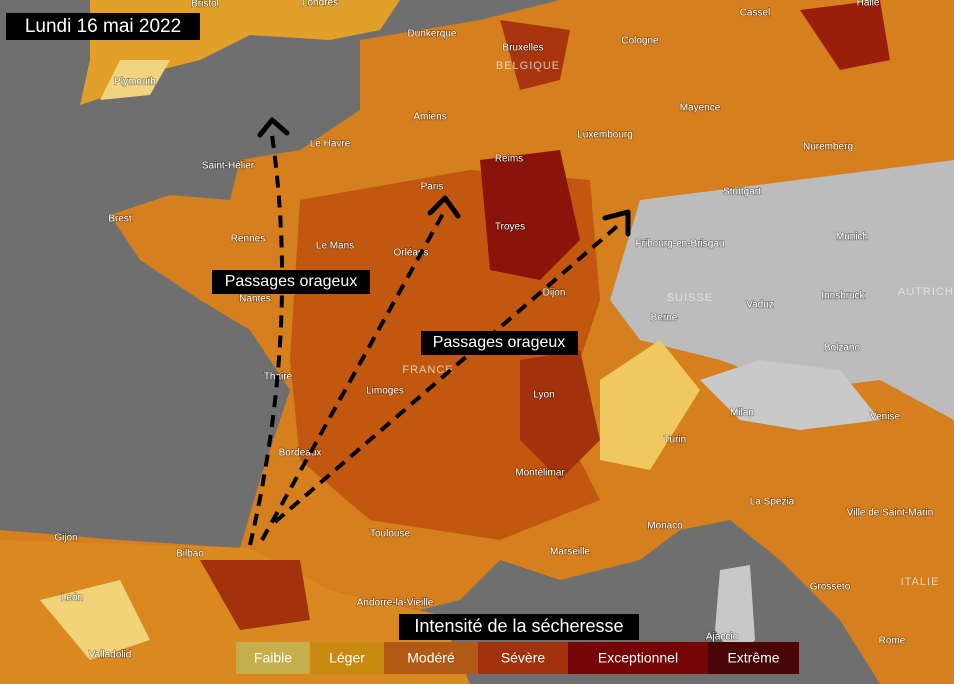  I want to click on place-label: Le Havre, so click(330, 144).